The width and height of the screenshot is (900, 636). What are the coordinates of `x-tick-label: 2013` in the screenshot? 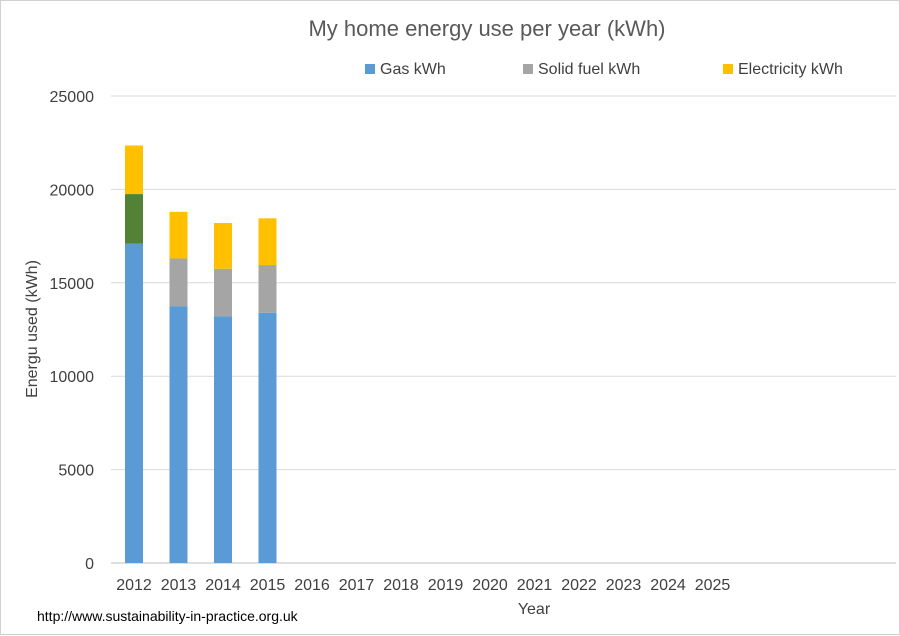 It's located at (179, 585).